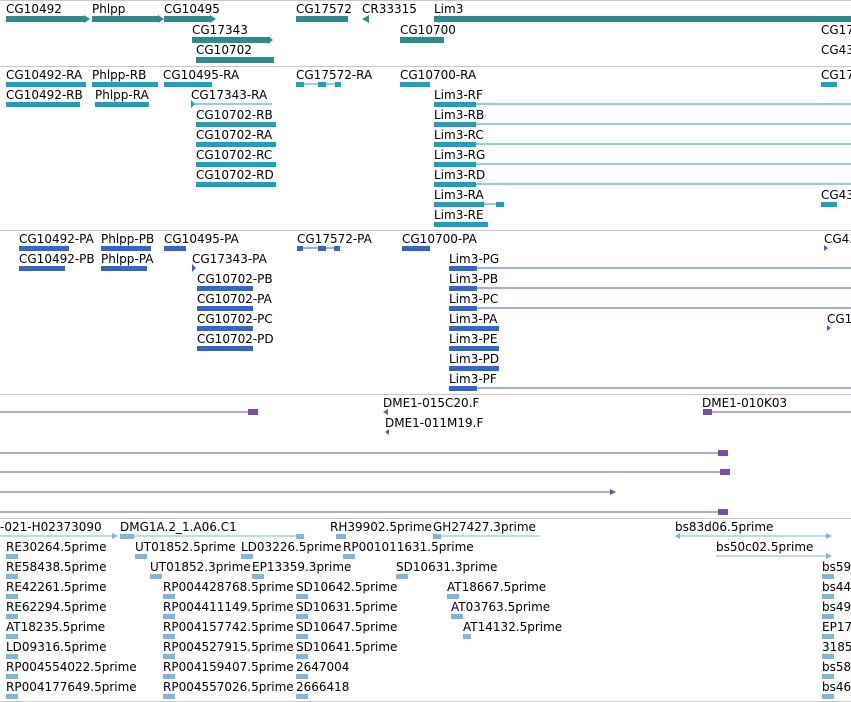 The height and width of the screenshot is (702, 851). What do you see at coordinates (439, 239) in the screenshot?
I see `feature-label: CG10700-PA` at bounding box center [439, 239].